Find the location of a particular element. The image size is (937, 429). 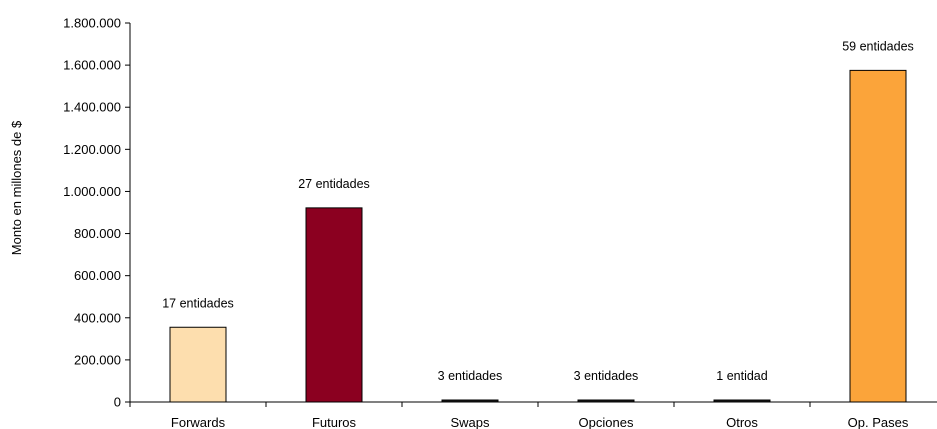

x-category-label: Forwards is located at coordinates (198, 422).